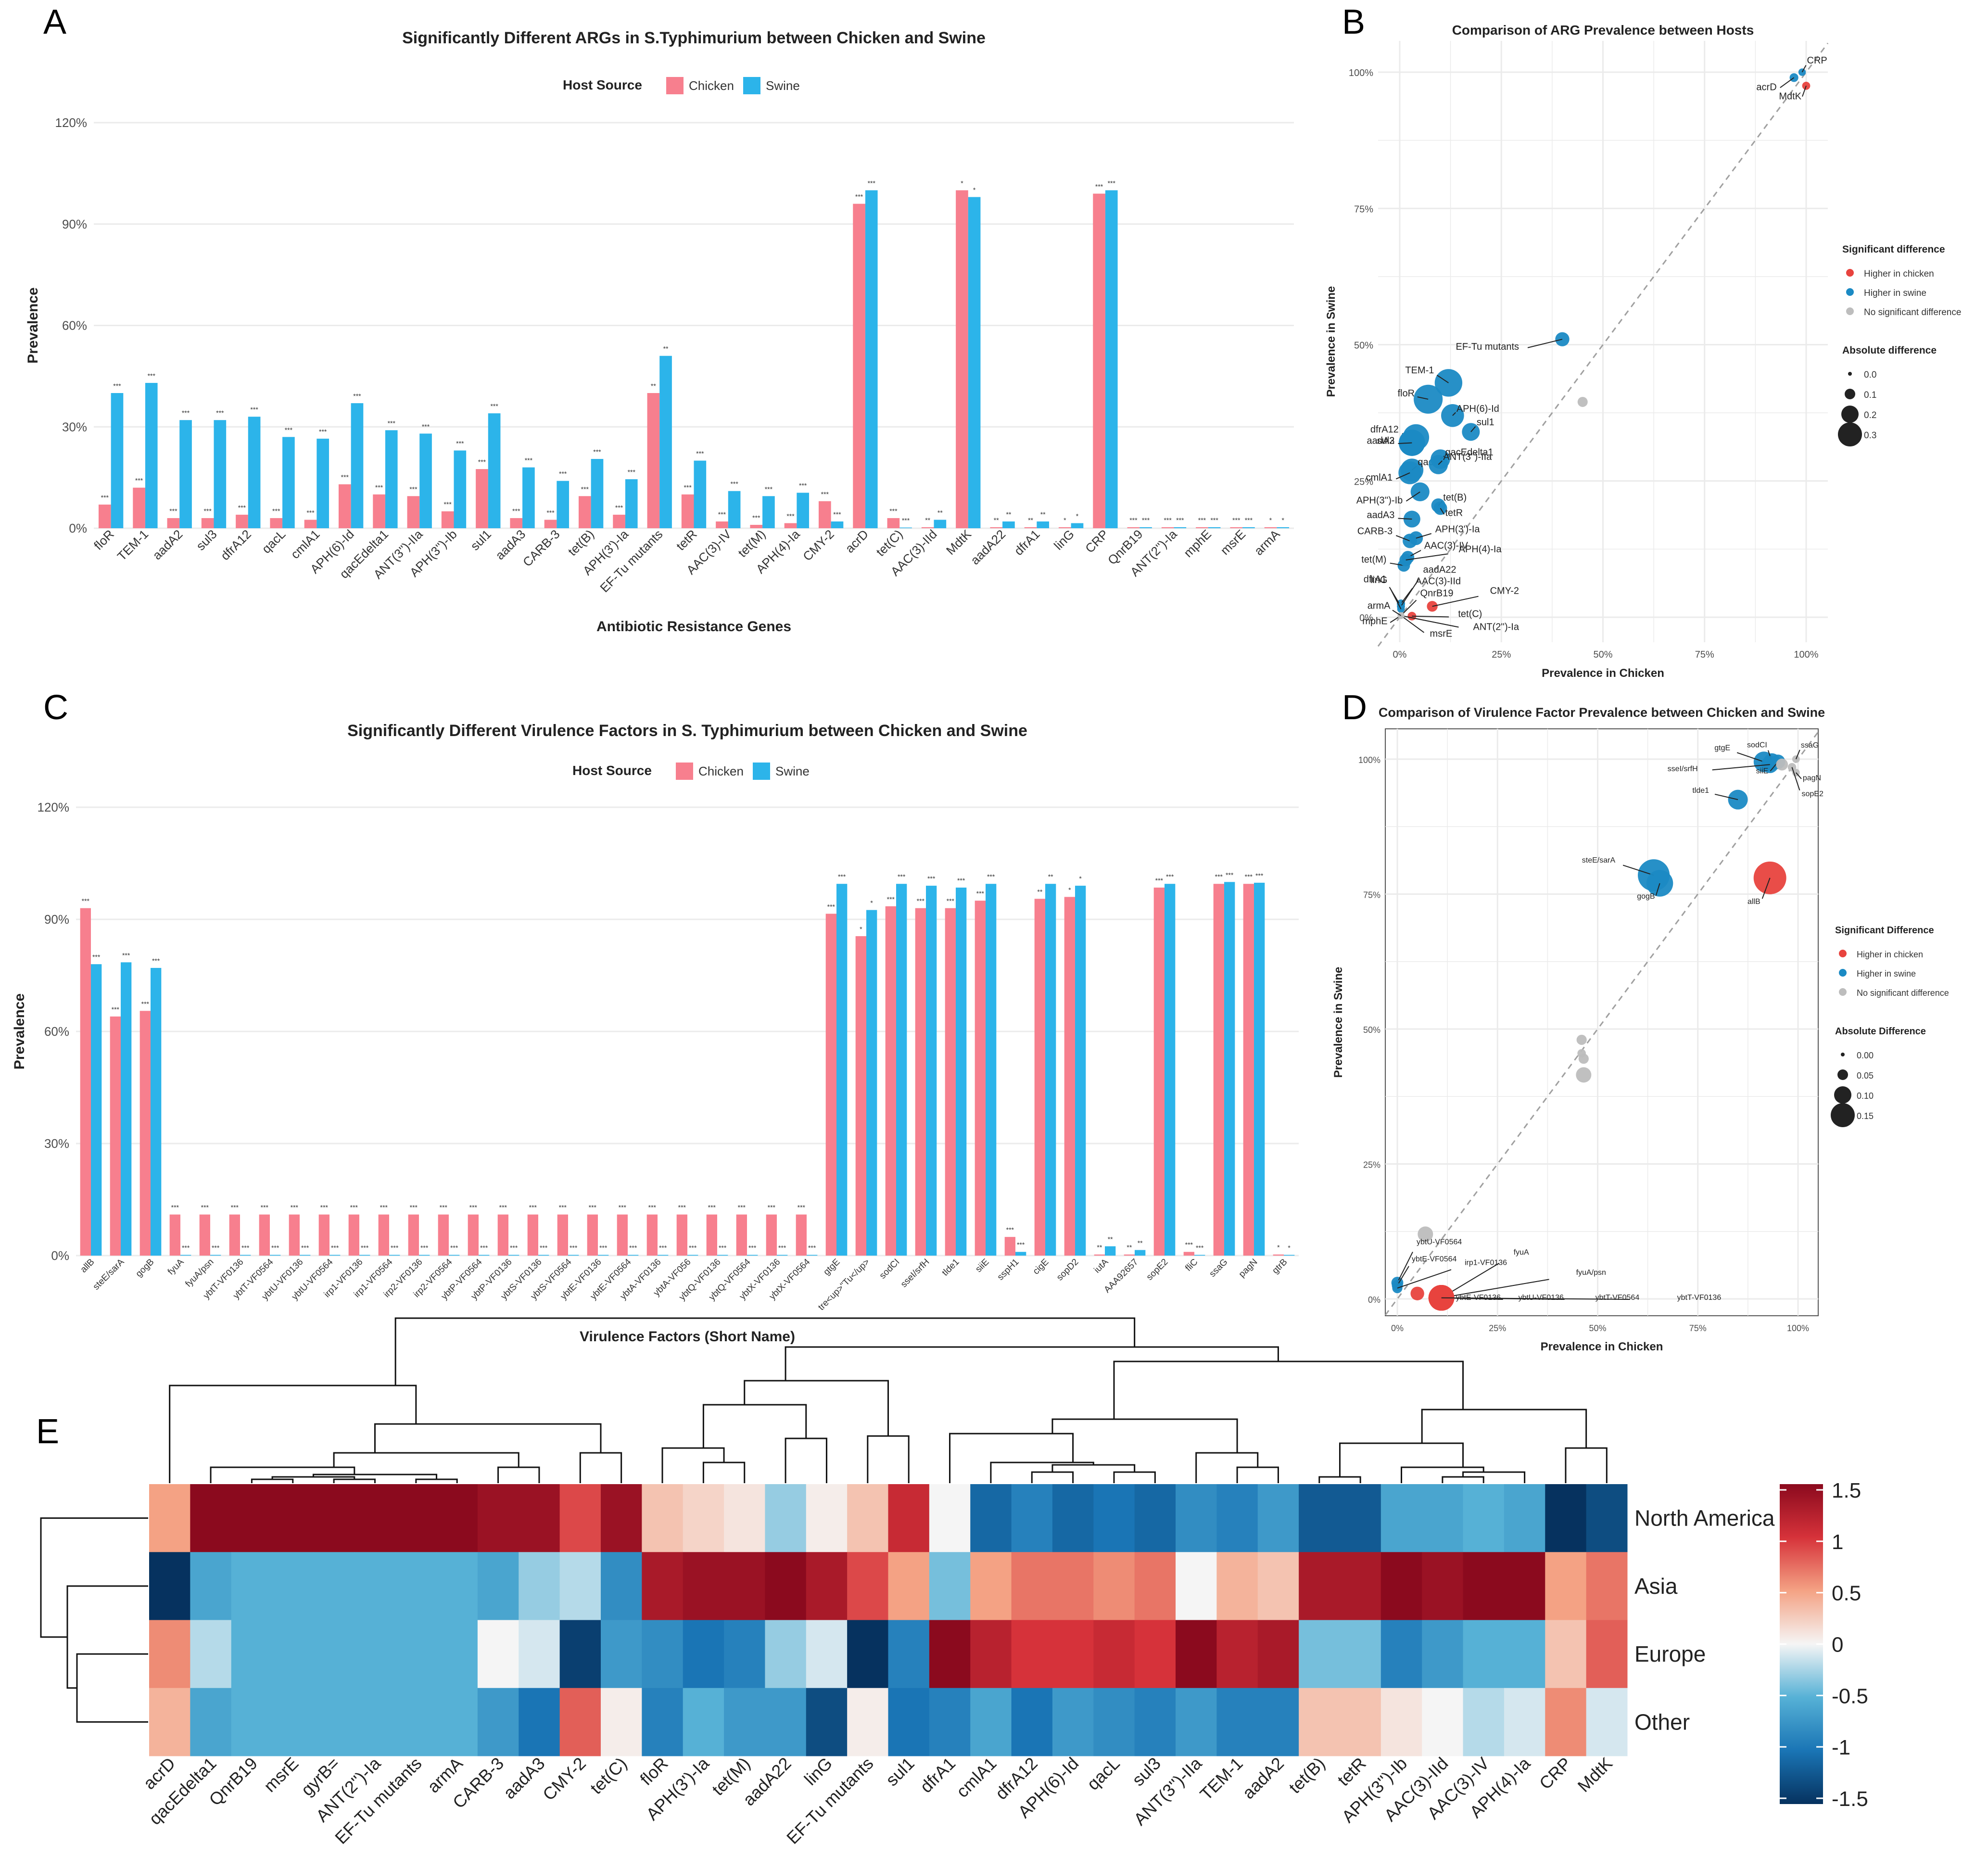  Describe the element at coordinates (1290, 1256) in the screenshot. I see `bar-swine-gtrb` at that location.